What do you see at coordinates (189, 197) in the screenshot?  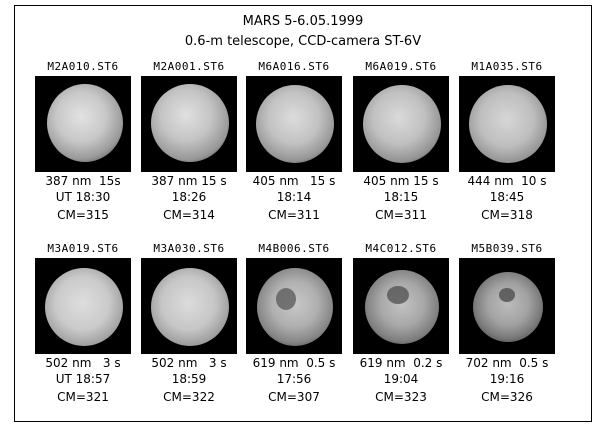 I see `observation-time: 18:26` at bounding box center [189, 197].